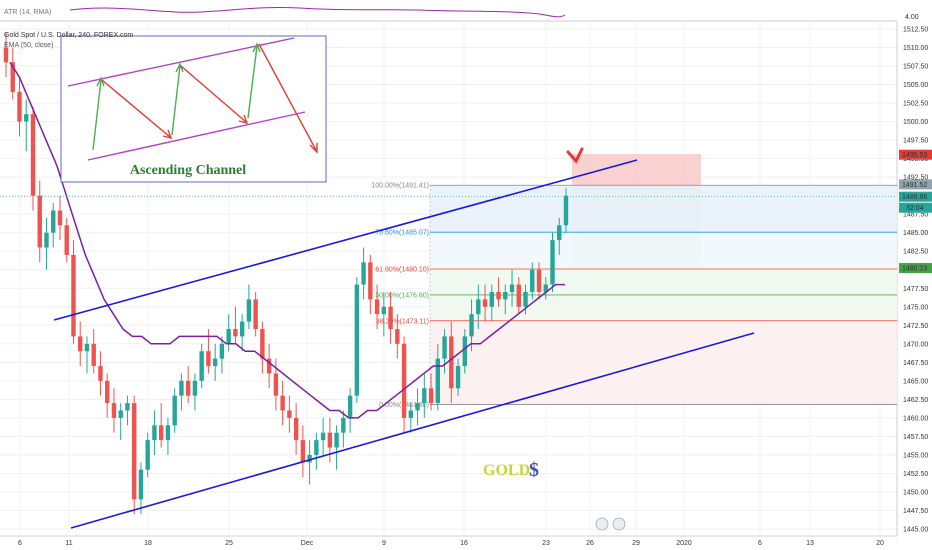 This screenshot has height=550, width=932. I want to click on stop-zone, so click(636, 169).